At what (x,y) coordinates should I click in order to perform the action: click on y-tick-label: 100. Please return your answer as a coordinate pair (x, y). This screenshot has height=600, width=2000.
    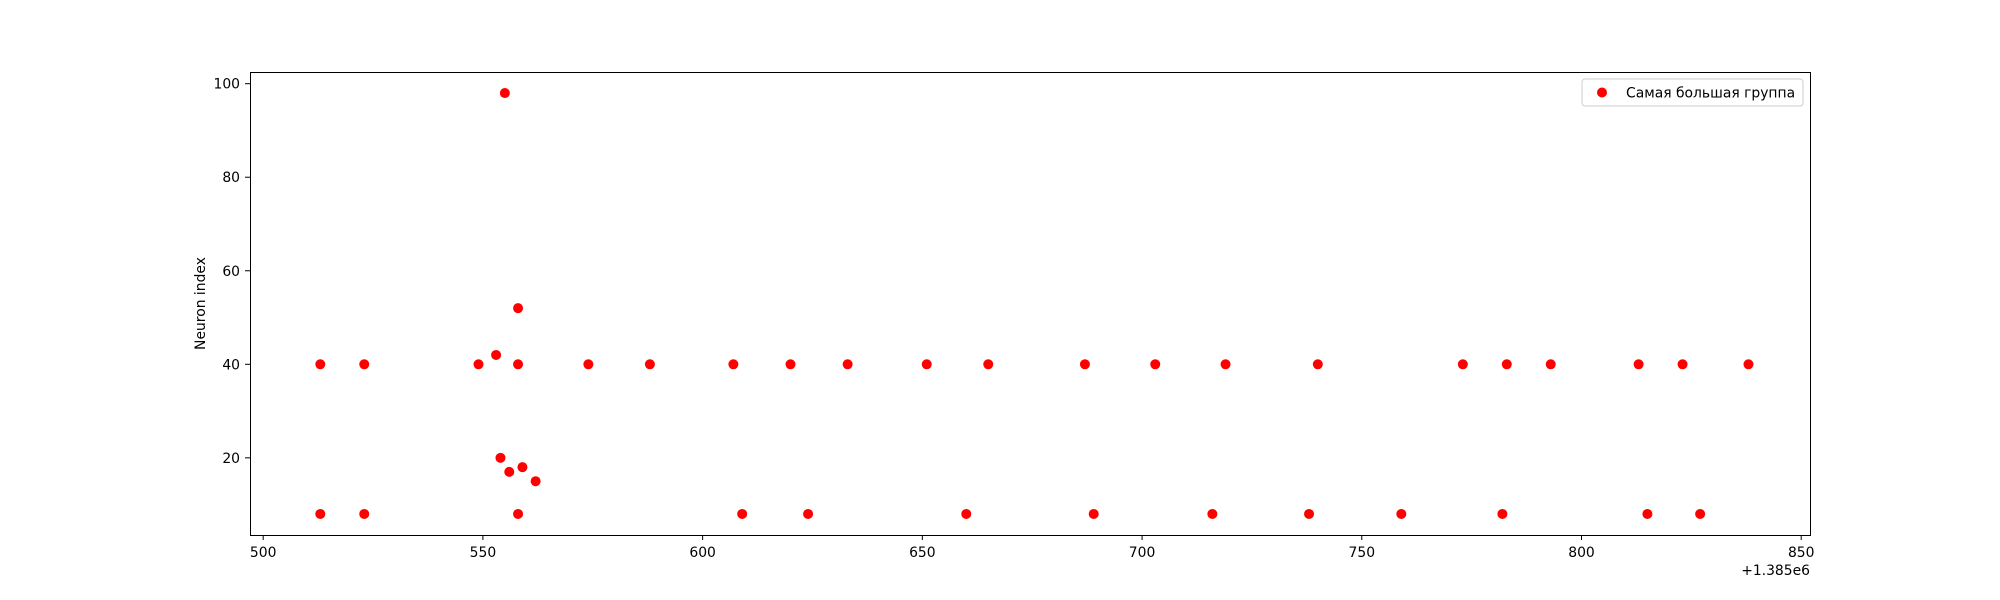
    Looking at the image, I should click on (226, 85).